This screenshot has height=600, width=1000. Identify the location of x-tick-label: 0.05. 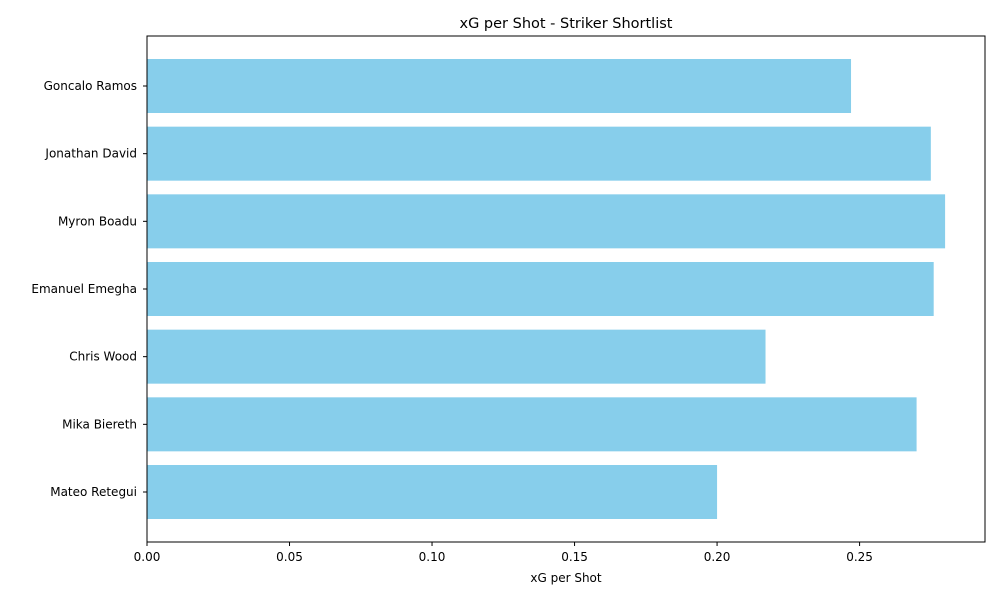
(289, 557).